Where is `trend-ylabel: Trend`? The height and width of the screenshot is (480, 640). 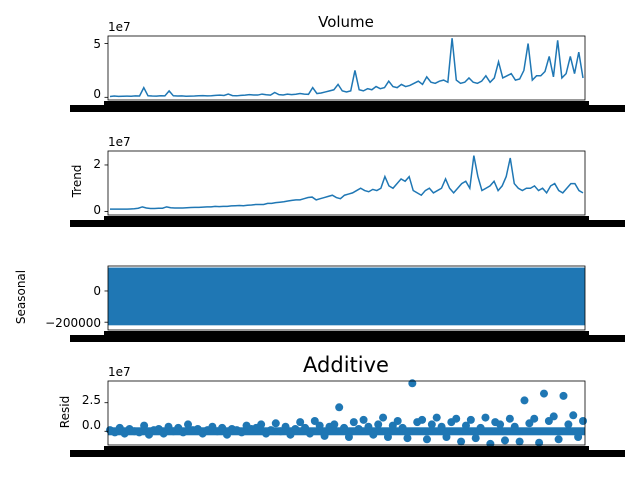 trend-ylabel: Trend is located at coordinates (77, 182).